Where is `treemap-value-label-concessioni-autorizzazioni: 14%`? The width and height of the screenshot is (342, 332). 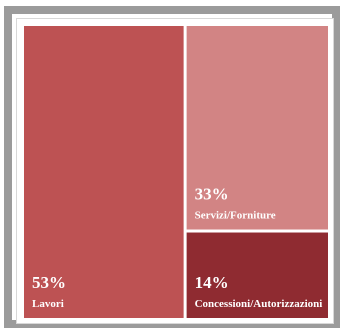 treemap-value-label-concessioni-autorizzazioni: 14% is located at coordinates (212, 282).